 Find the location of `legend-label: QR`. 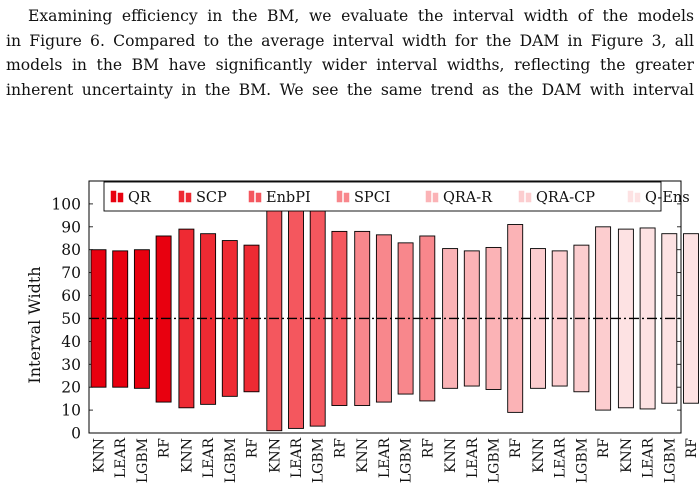

legend-label: QR is located at coordinates (140, 198).